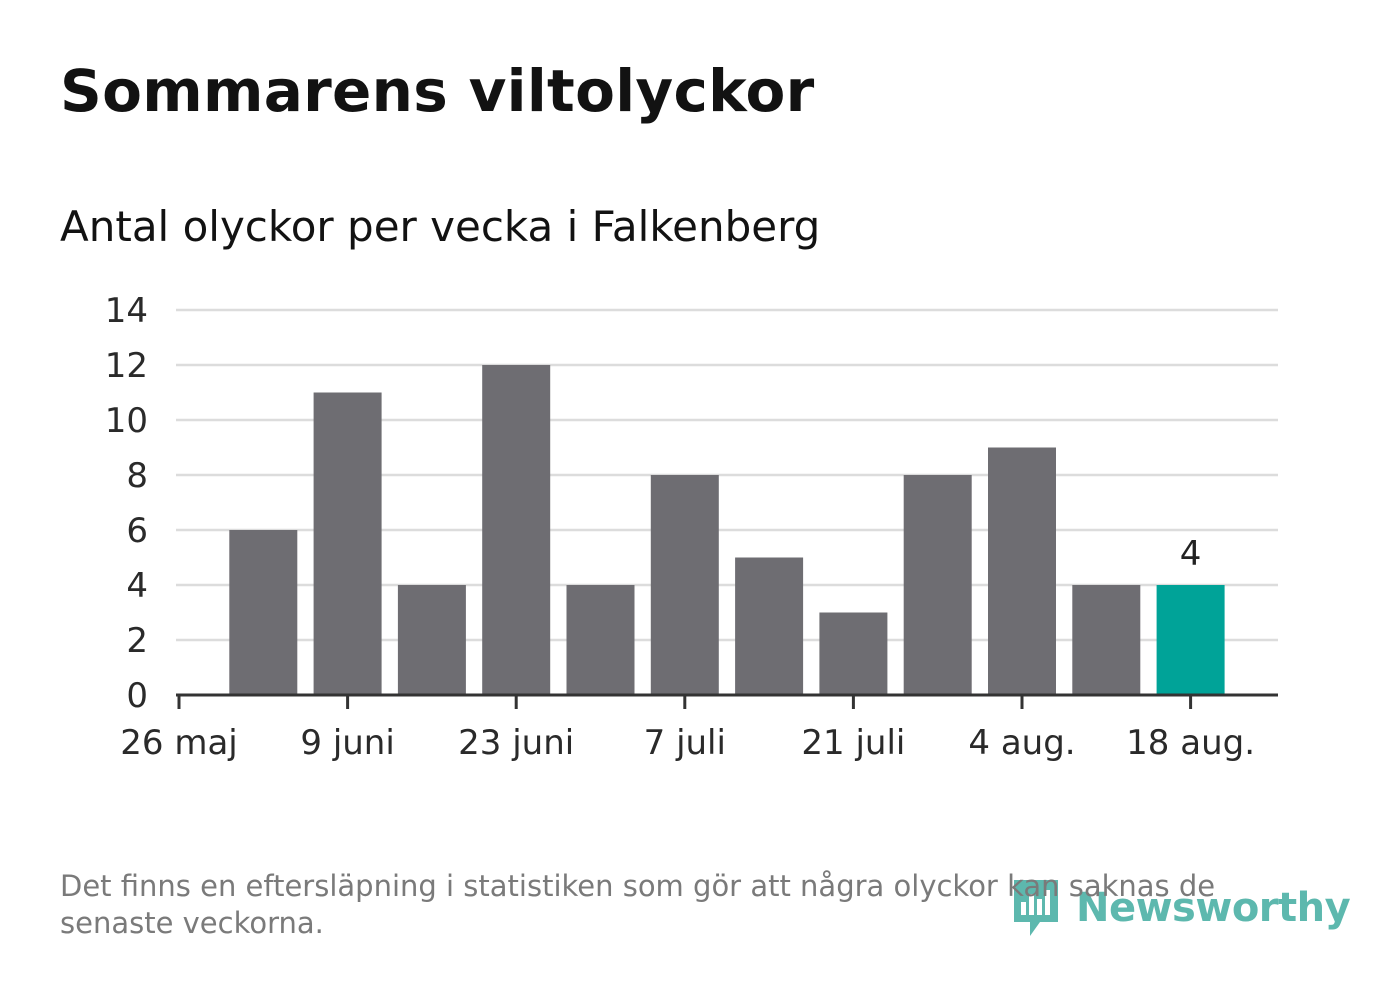  I want to click on y-tick-label: 6, so click(137, 531).